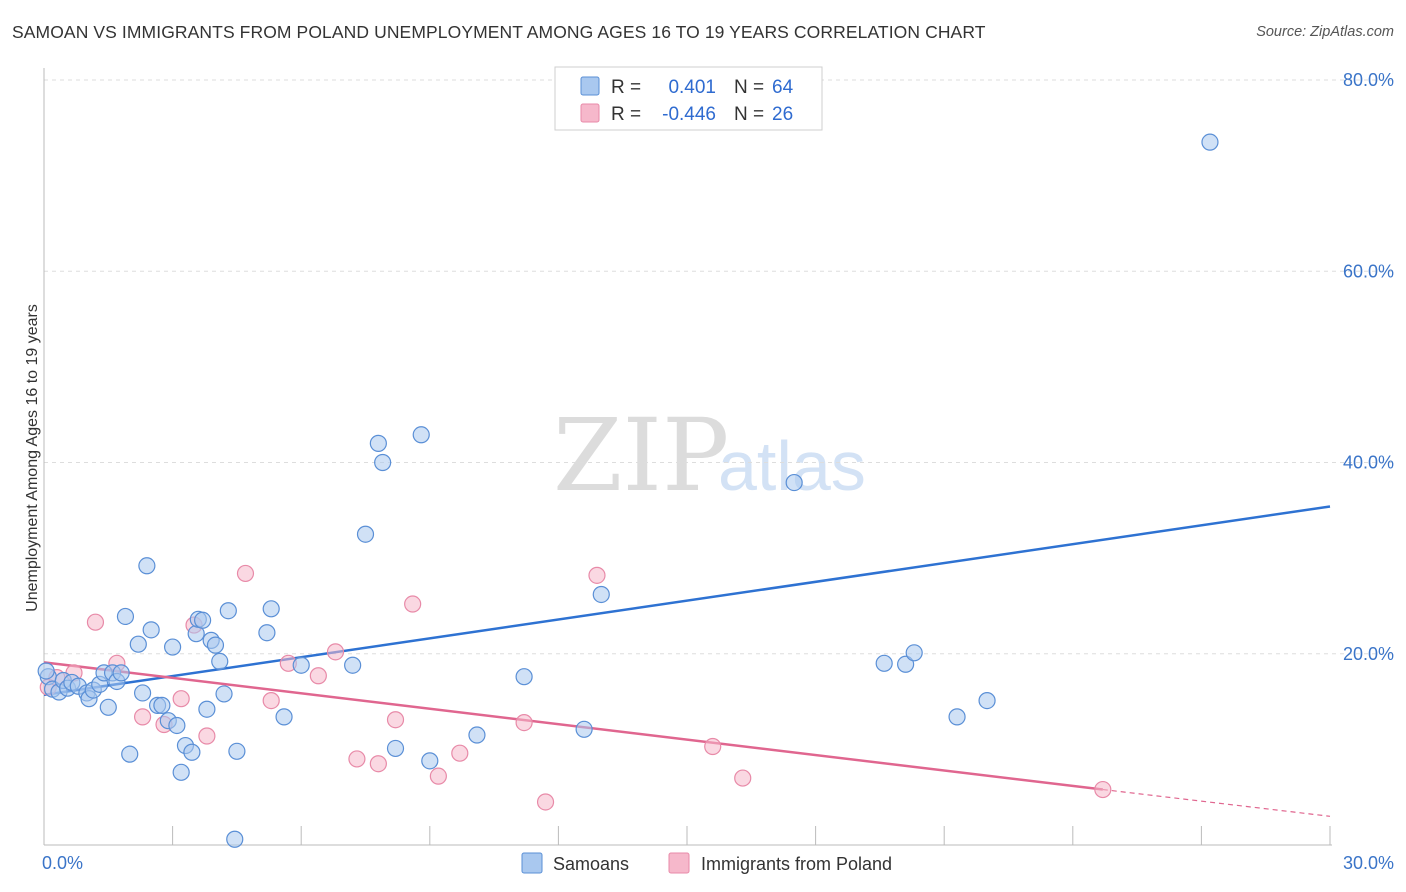 The height and width of the screenshot is (892, 1406). What do you see at coordinates (689, 114) in the screenshot?
I see `legend-r-value-poland: -0.446` at bounding box center [689, 114].